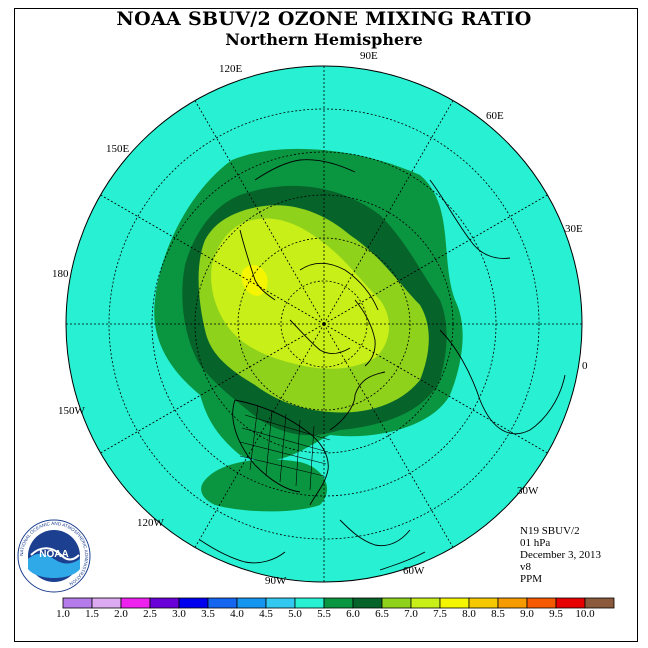  I want to click on lon-label-60e: 60E, so click(495, 116).